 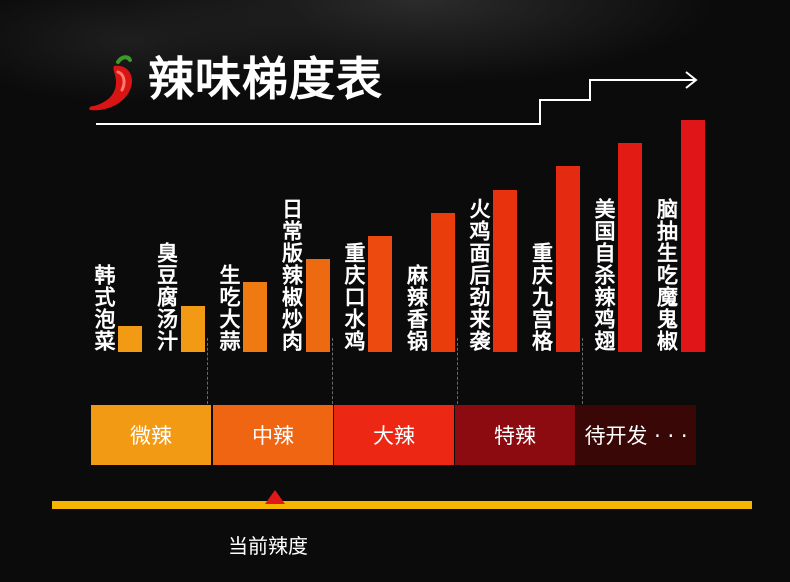 I want to click on current-level-marker, so click(x=275, y=497).